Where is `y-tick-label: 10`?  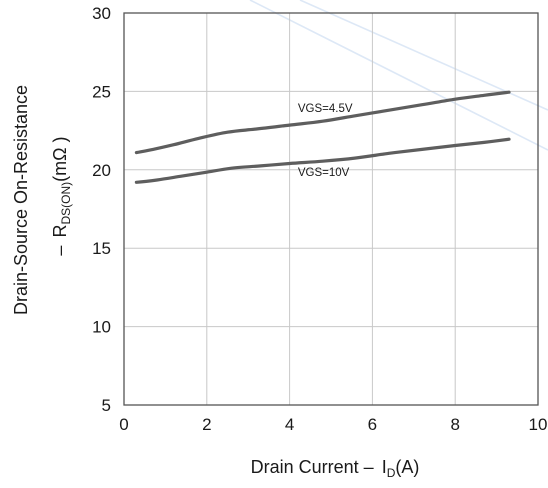 y-tick-label: 10 is located at coordinates (101, 327).